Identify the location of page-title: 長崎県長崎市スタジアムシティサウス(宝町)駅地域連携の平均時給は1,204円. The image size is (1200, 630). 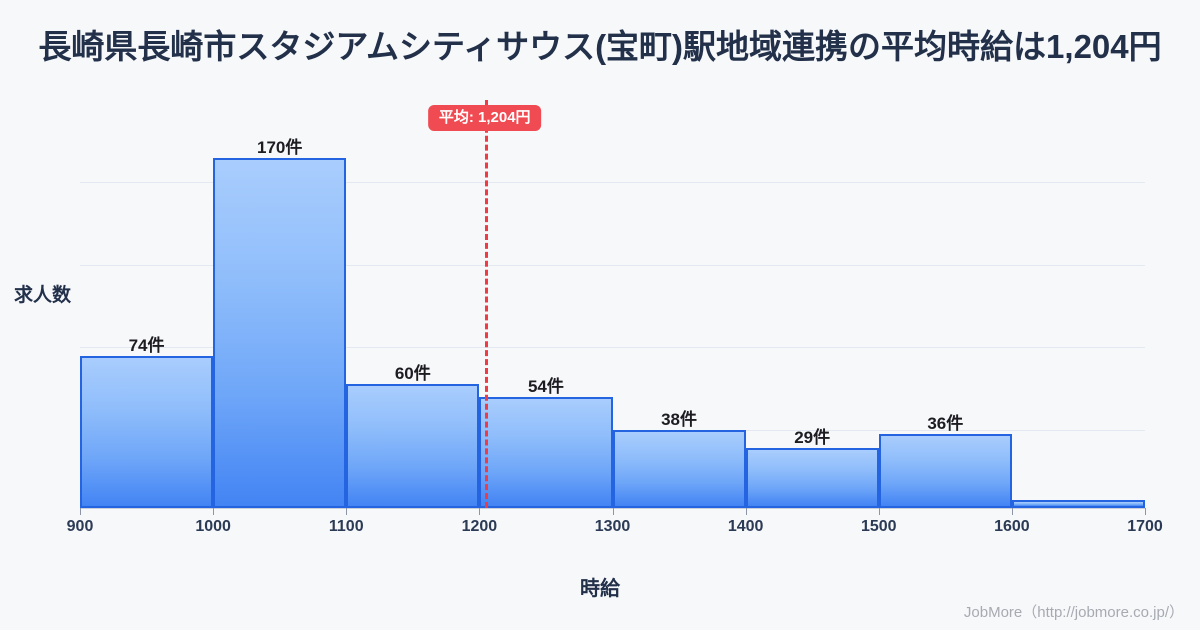
(600, 46).